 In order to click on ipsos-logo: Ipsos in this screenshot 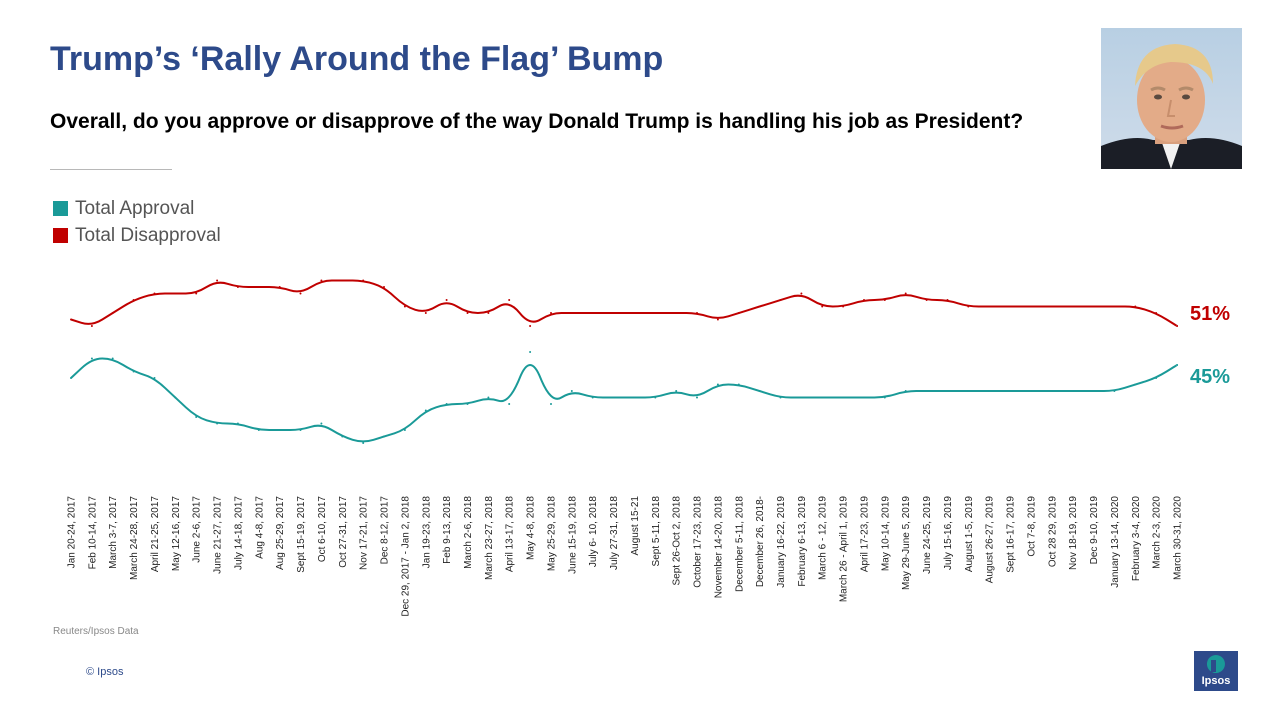, I will do `click(1216, 671)`.